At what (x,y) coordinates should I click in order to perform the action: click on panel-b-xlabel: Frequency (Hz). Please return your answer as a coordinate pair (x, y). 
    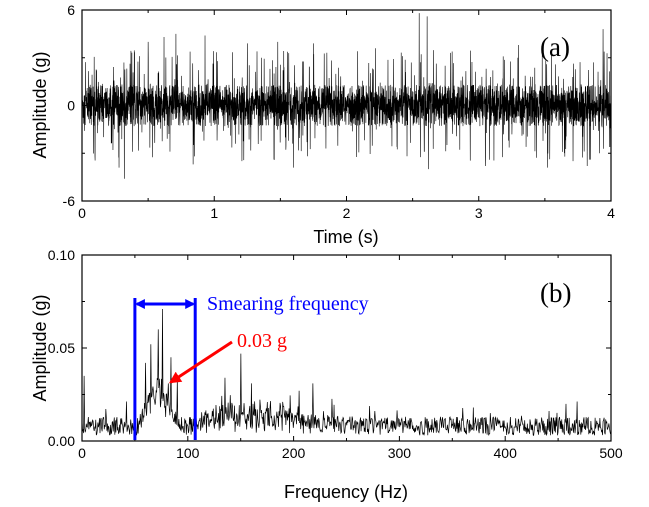
    Looking at the image, I should click on (346, 492).